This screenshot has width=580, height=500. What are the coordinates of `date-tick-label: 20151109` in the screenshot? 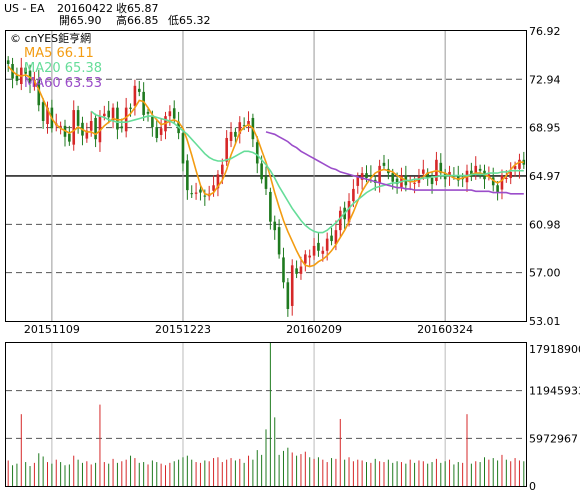 It's located at (52, 329).